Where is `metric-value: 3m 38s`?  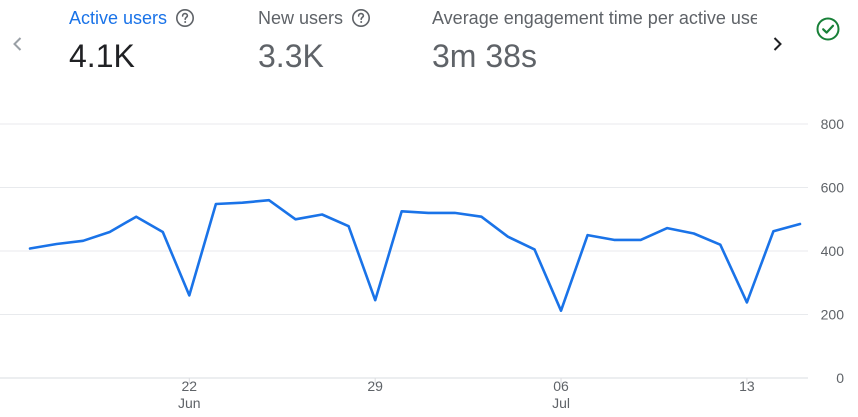
metric-value: 3m 38s is located at coordinates (484, 56).